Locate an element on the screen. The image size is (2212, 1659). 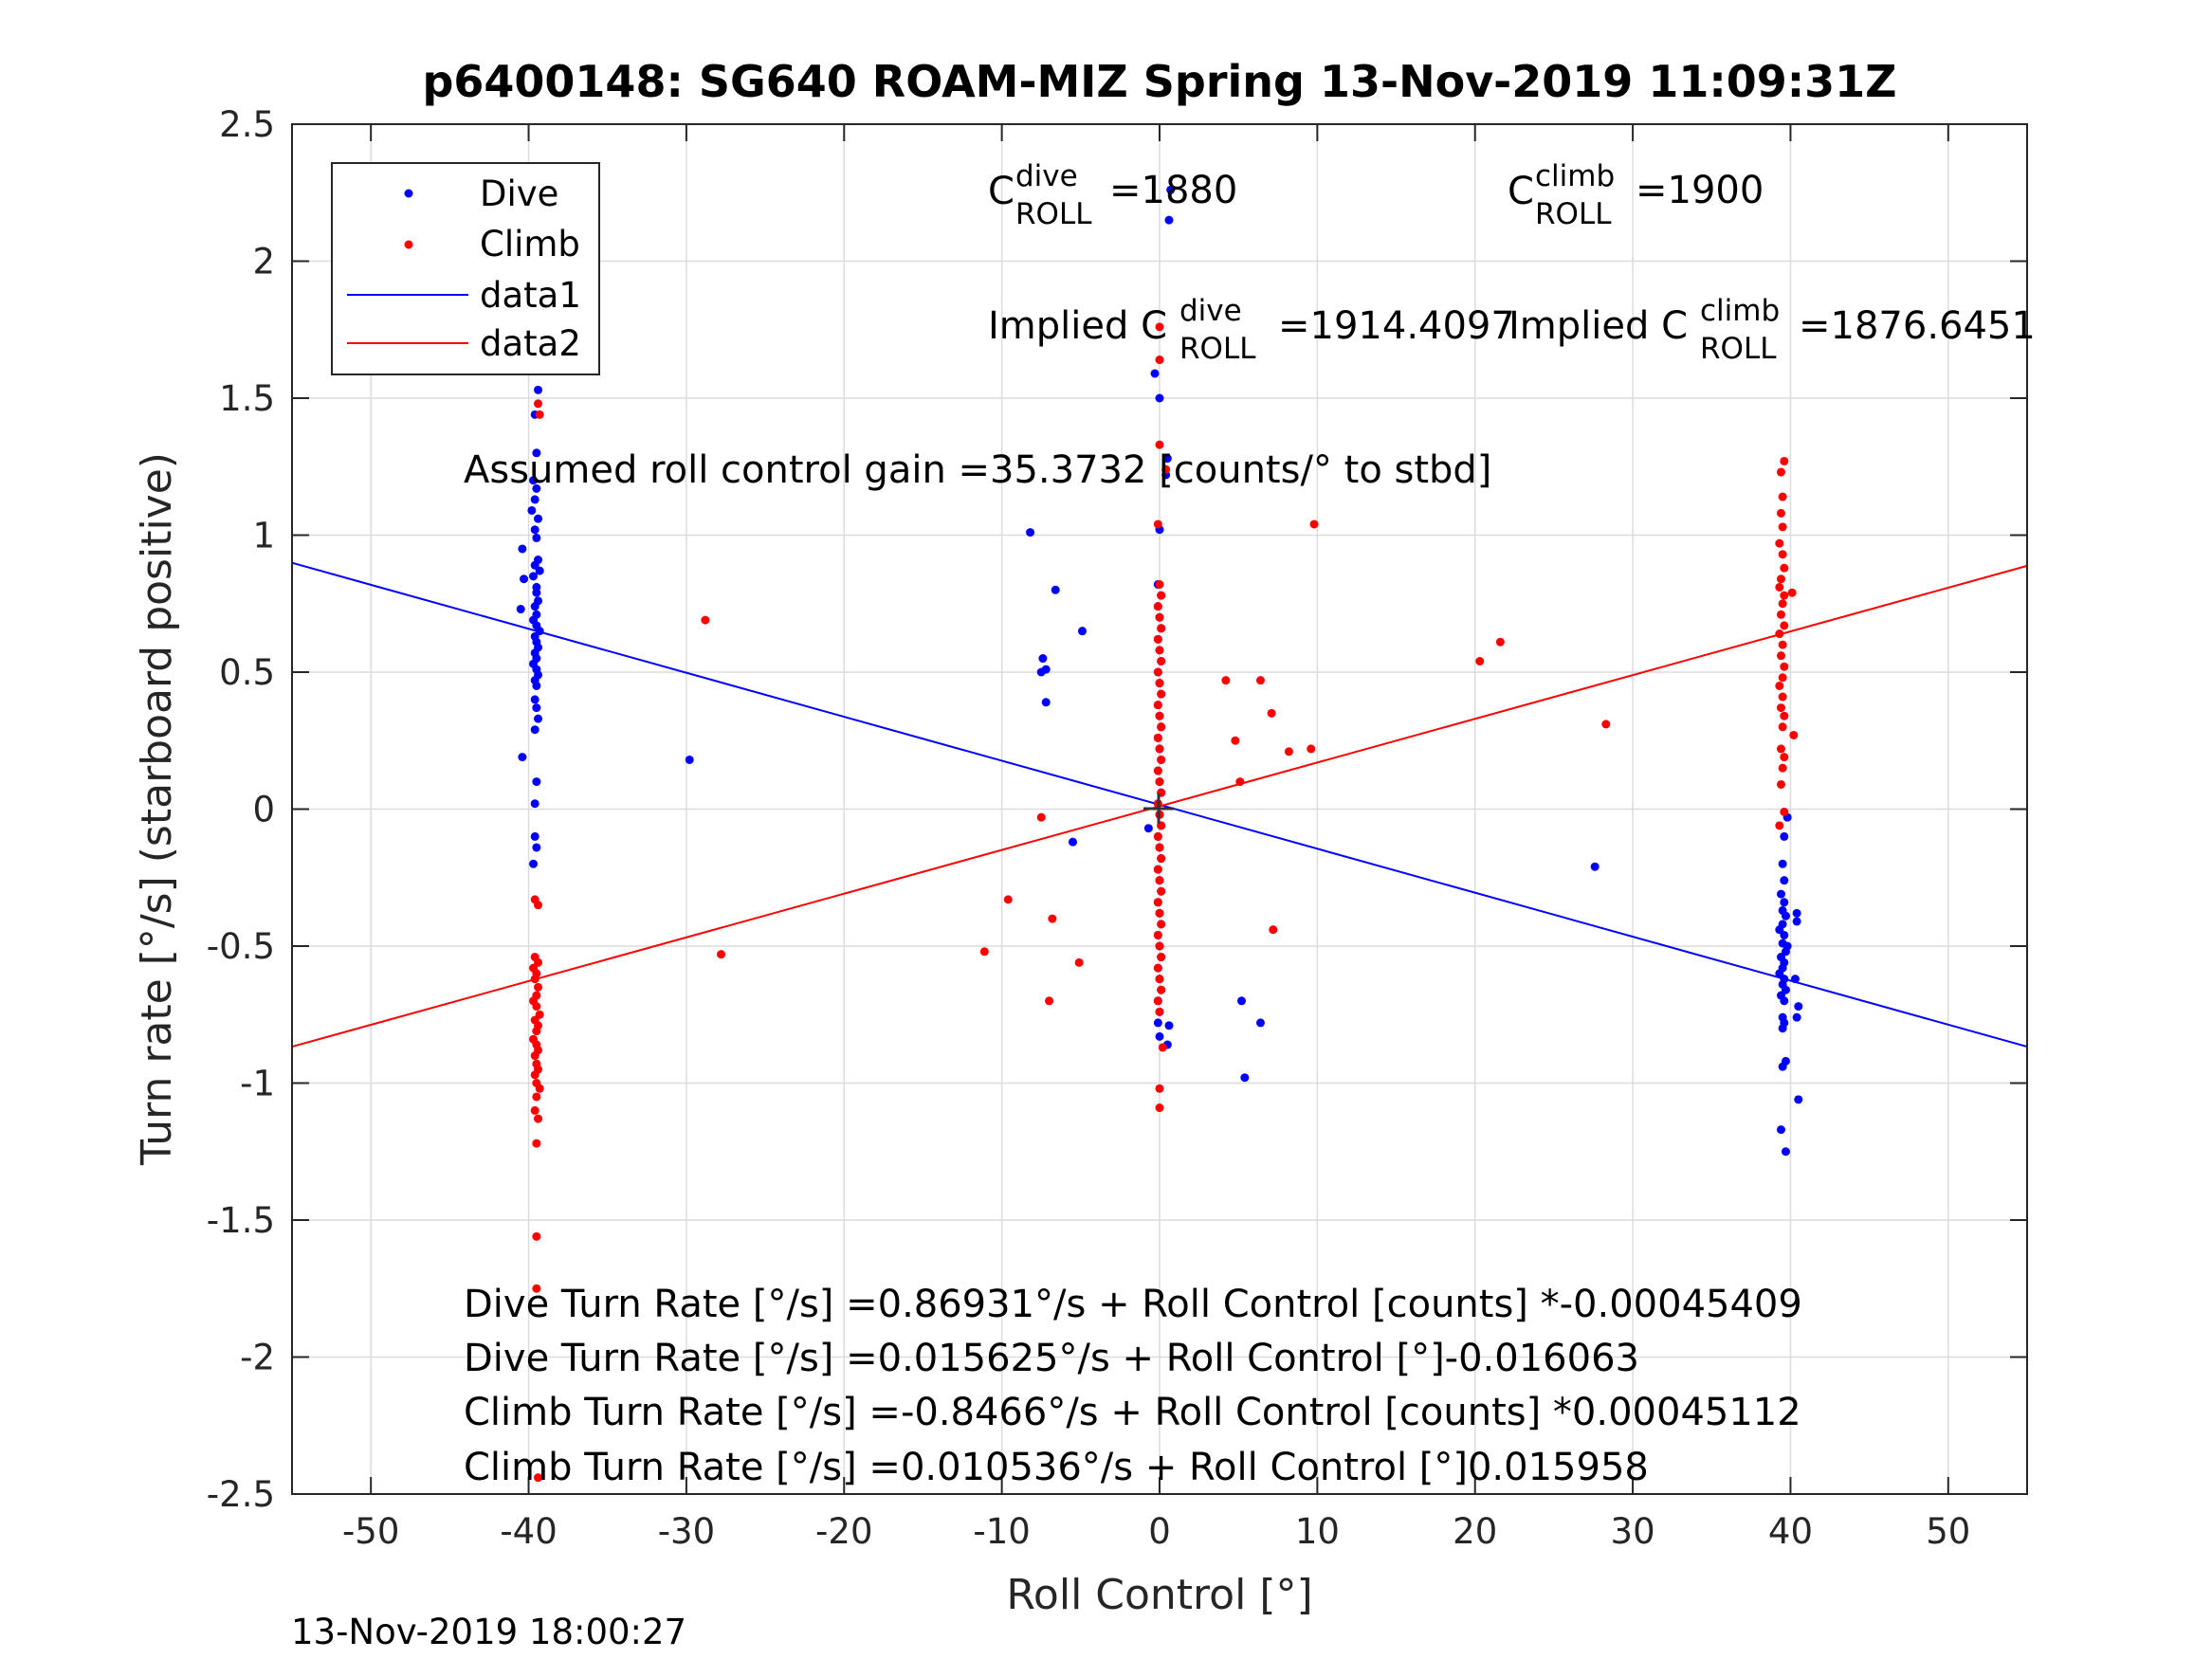
y-tick-label: 2.5 is located at coordinates (247, 124).